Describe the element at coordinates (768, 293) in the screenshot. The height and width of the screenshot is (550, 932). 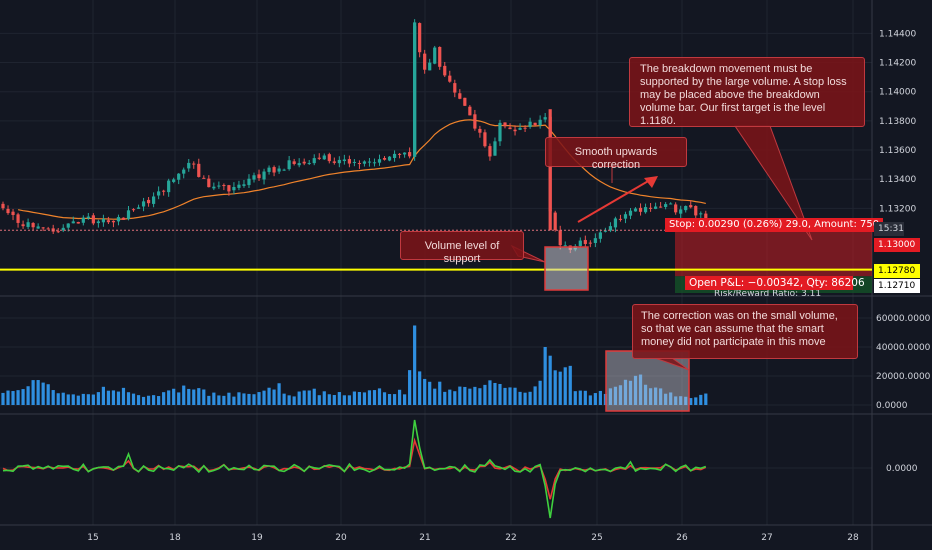
I see `risk-reward-label: Risk/Reward Ratio: 3.11` at that location.